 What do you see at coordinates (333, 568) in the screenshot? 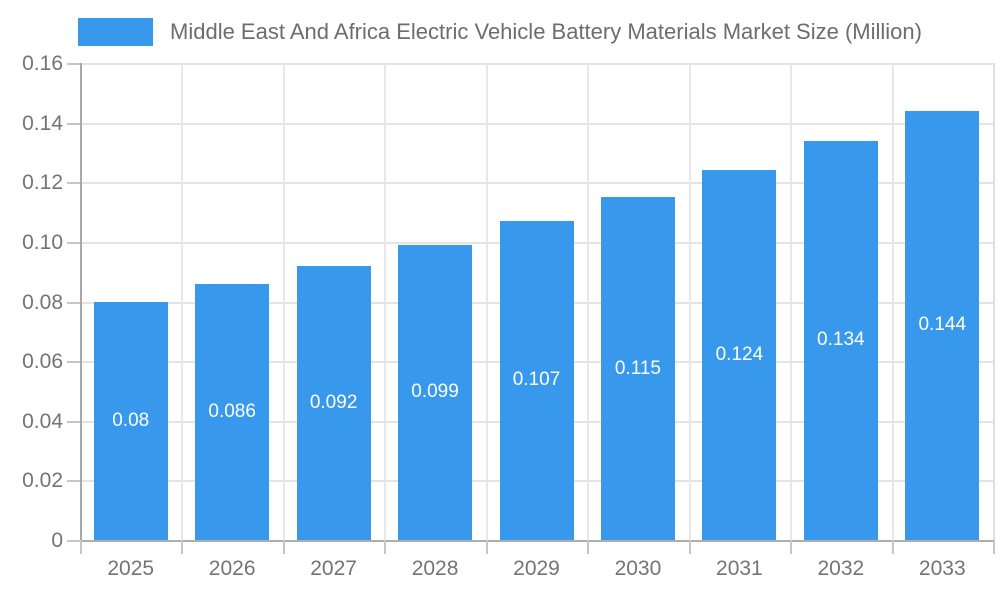
I see `x-tick-label: 2027` at bounding box center [333, 568].